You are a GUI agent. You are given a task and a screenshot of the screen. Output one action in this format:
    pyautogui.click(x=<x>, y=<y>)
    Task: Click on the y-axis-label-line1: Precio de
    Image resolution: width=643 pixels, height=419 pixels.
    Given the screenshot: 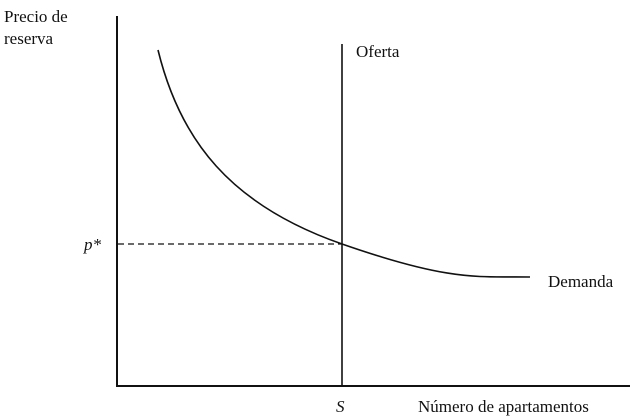 What is the action you would take?
    pyautogui.click(x=36, y=16)
    